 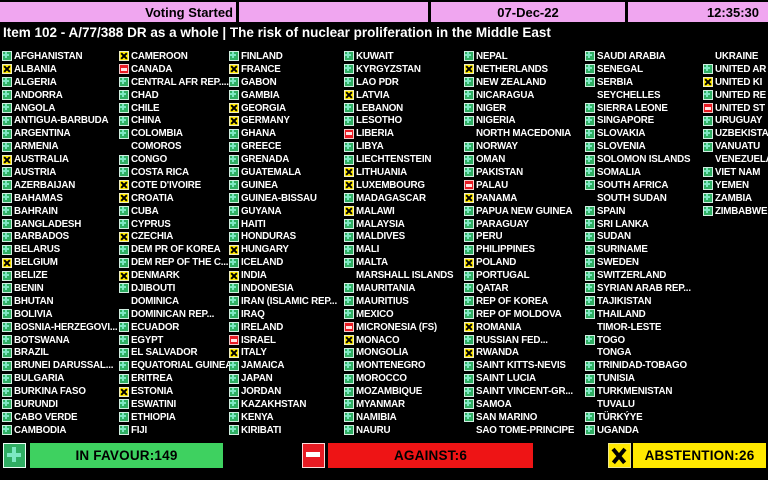 I want to click on country-name: ALGERIA, so click(x=35, y=82).